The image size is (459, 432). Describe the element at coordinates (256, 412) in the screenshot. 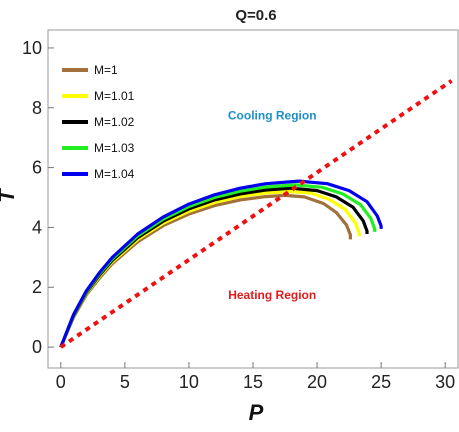

I see `x-axis-title: P` at that location.